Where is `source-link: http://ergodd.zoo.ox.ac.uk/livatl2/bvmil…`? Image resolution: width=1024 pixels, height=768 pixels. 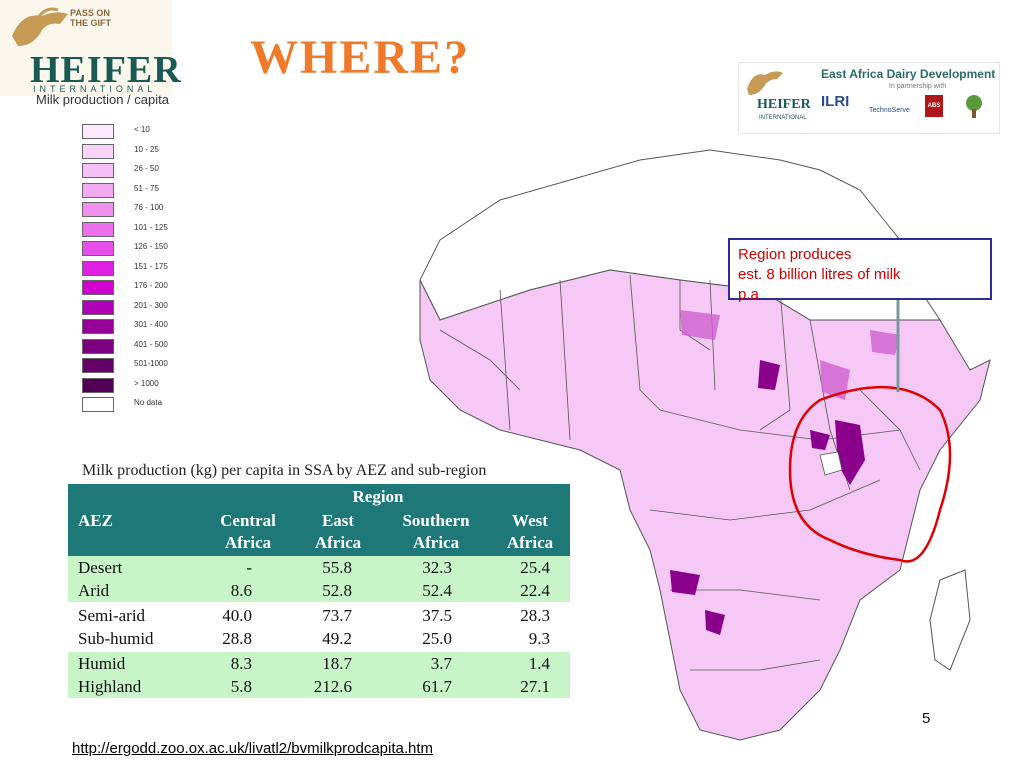
source-link: http://ergodd.zoo.ox.ac.uk/livatl2/bvmil… is located at coordinates (253, 748).